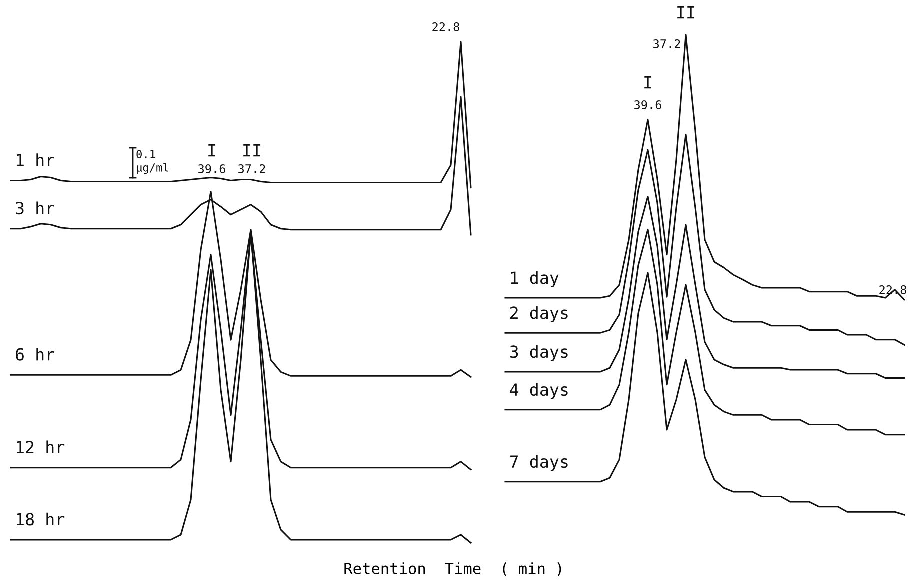 This screenshot has width=908, height=580. I want to click on text: 22.8, so click(446, 27).